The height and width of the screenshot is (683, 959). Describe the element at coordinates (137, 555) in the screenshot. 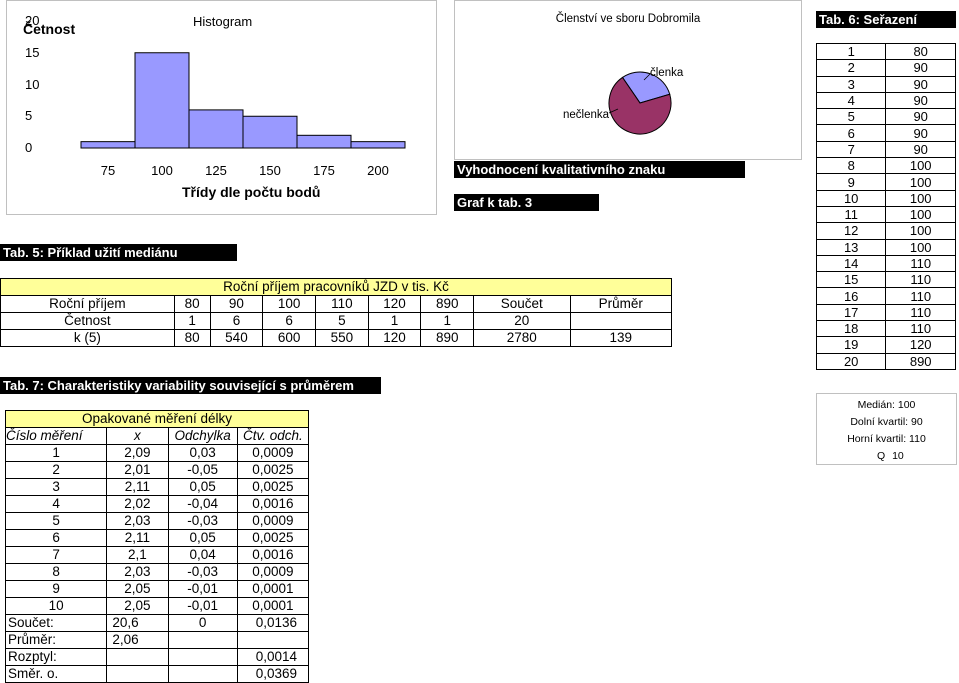

I see `measurement-cell: 2,1` at that location.